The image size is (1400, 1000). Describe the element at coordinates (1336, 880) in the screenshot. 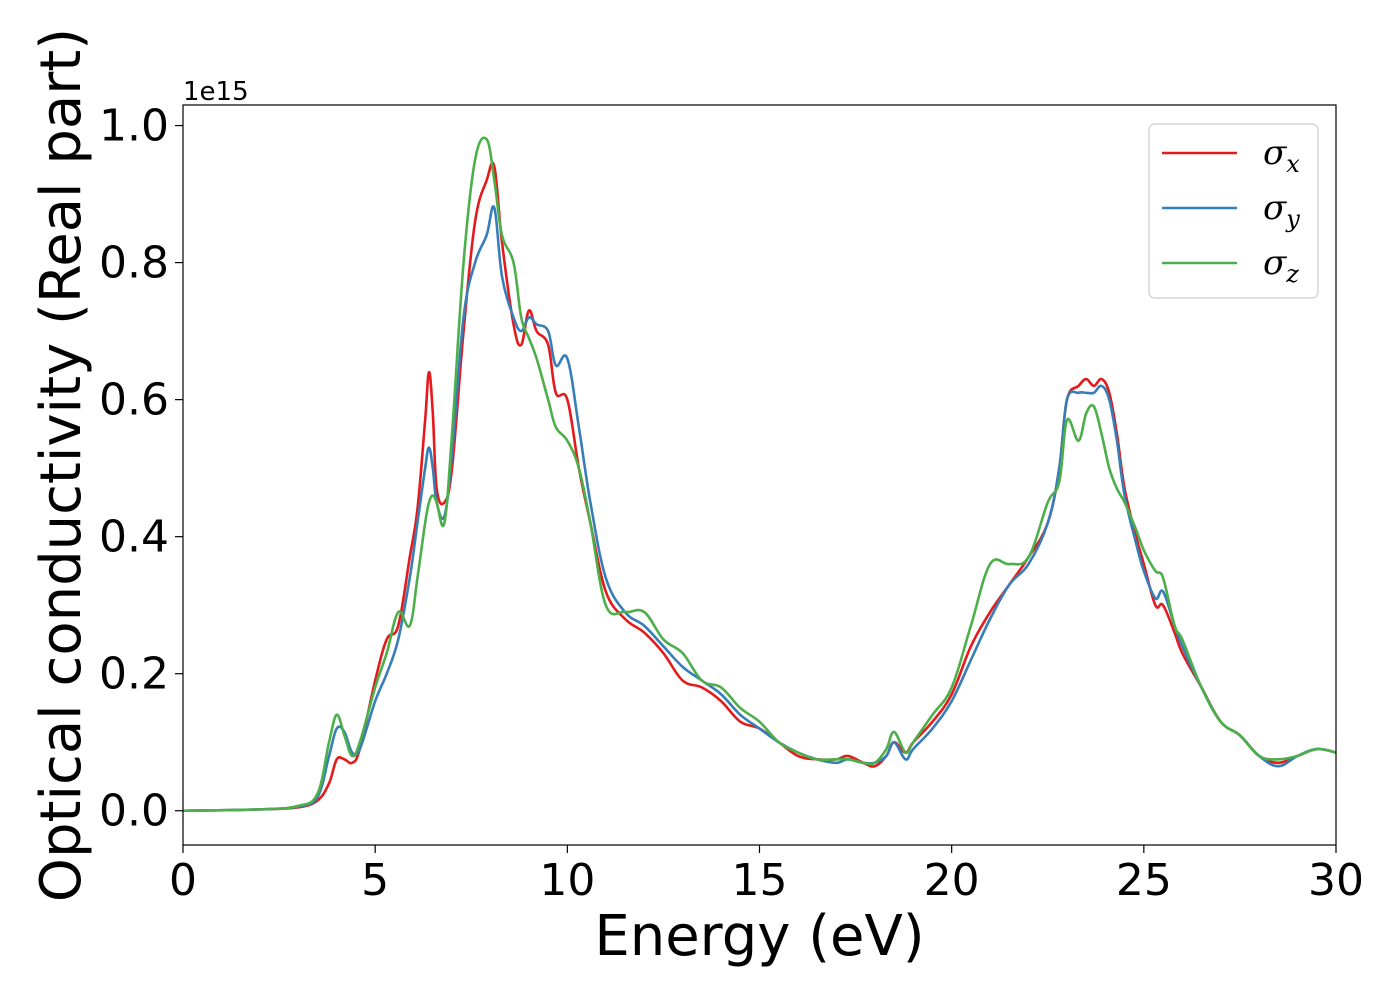

I see `x-tick-label: 30` at that location.